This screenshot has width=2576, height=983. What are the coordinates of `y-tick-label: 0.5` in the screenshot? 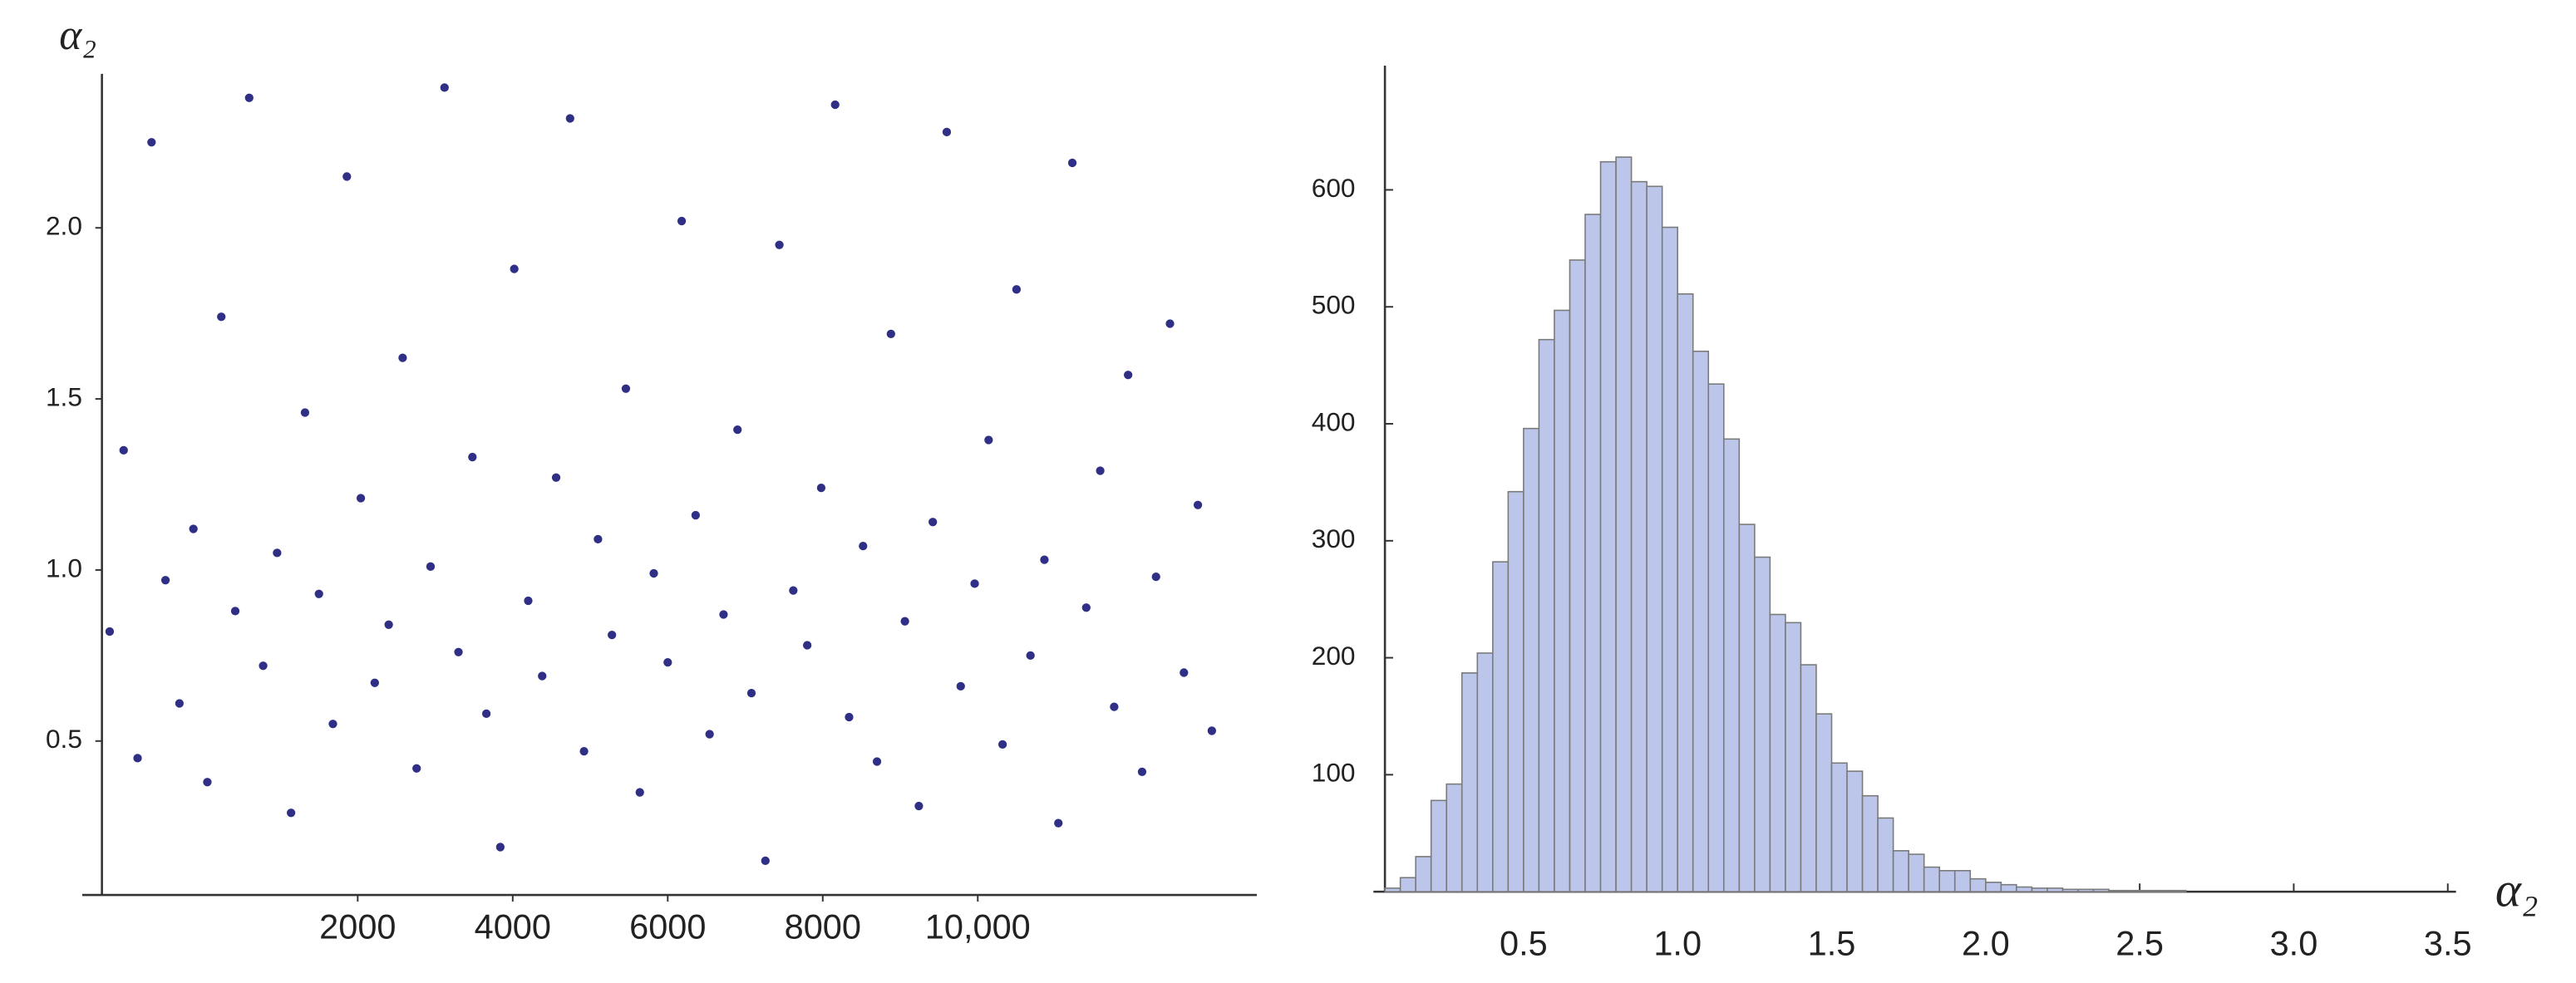 It's located at (64, 739).